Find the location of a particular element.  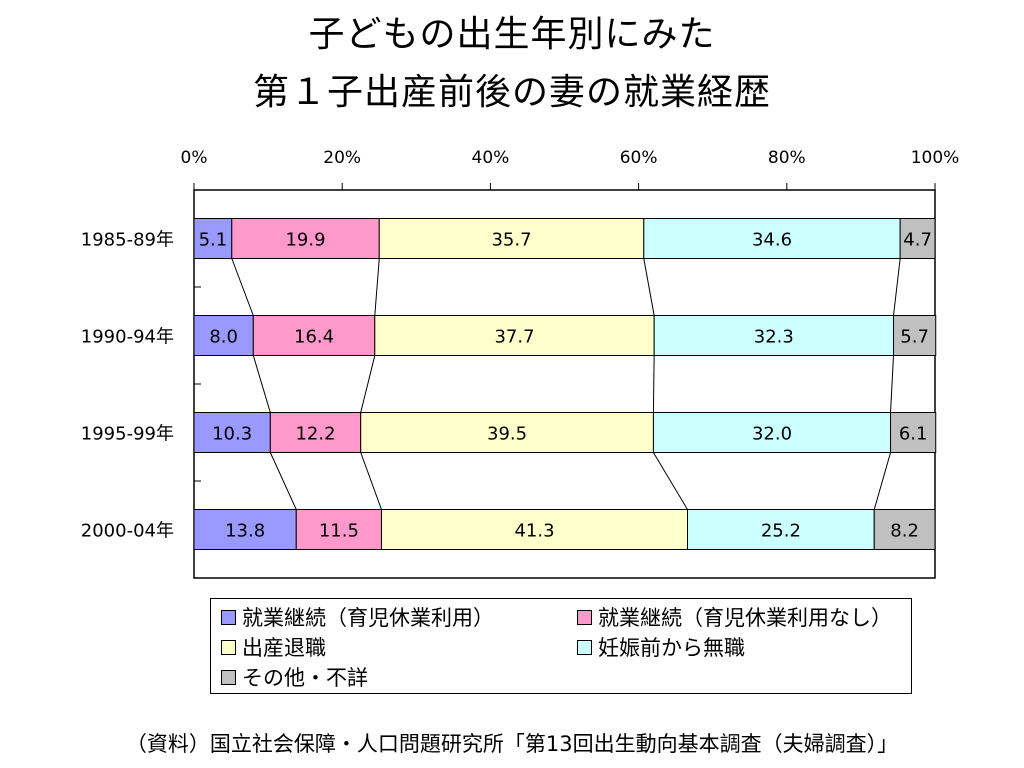

legend-item: 就業継続（育児休業利用） is located at coordinates (357, 617).